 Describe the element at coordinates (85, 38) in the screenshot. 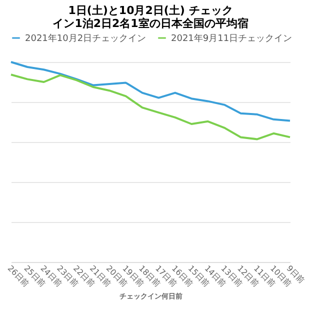

I see `legend-label: 2021年10月2日チェックイン` at that location.